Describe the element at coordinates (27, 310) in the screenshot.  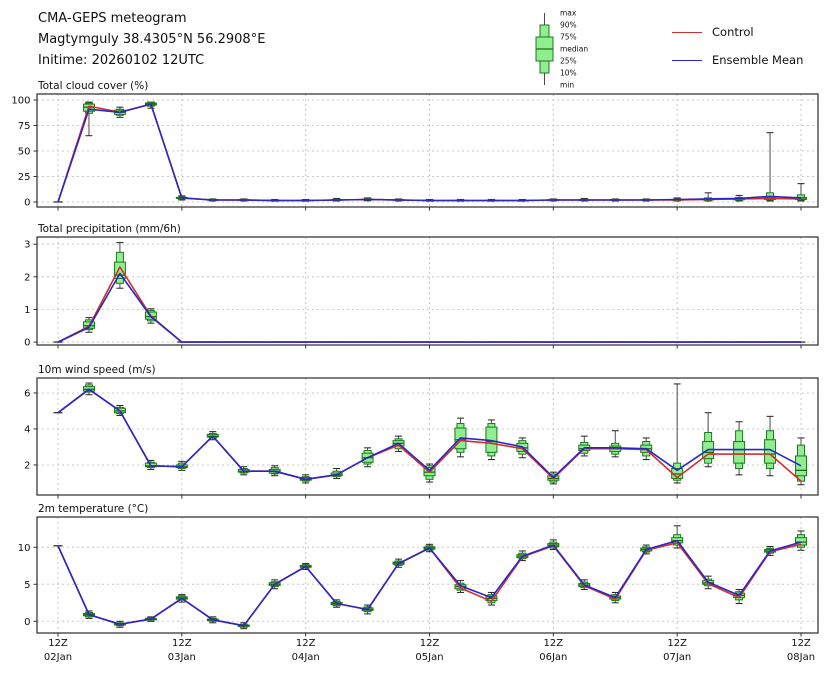
I see `y-tick-label: 1` at that location.